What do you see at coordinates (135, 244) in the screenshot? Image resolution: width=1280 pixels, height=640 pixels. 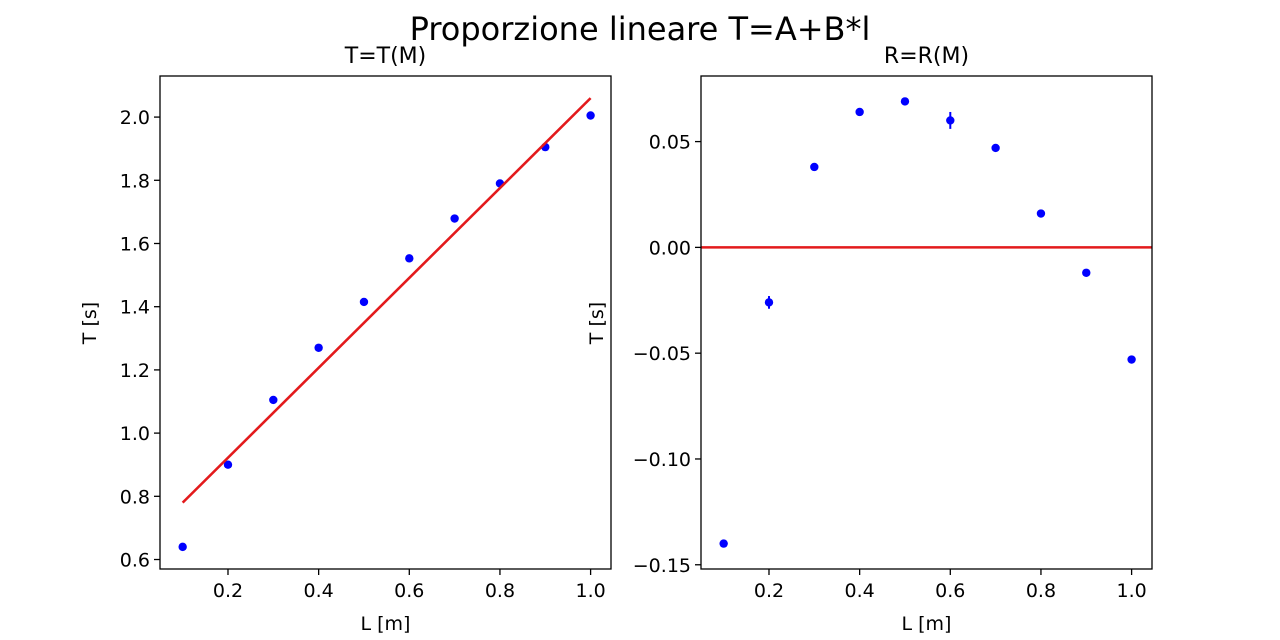 I see `left-plot-ytick-label: 1.6` at bounding box center [135, 244].